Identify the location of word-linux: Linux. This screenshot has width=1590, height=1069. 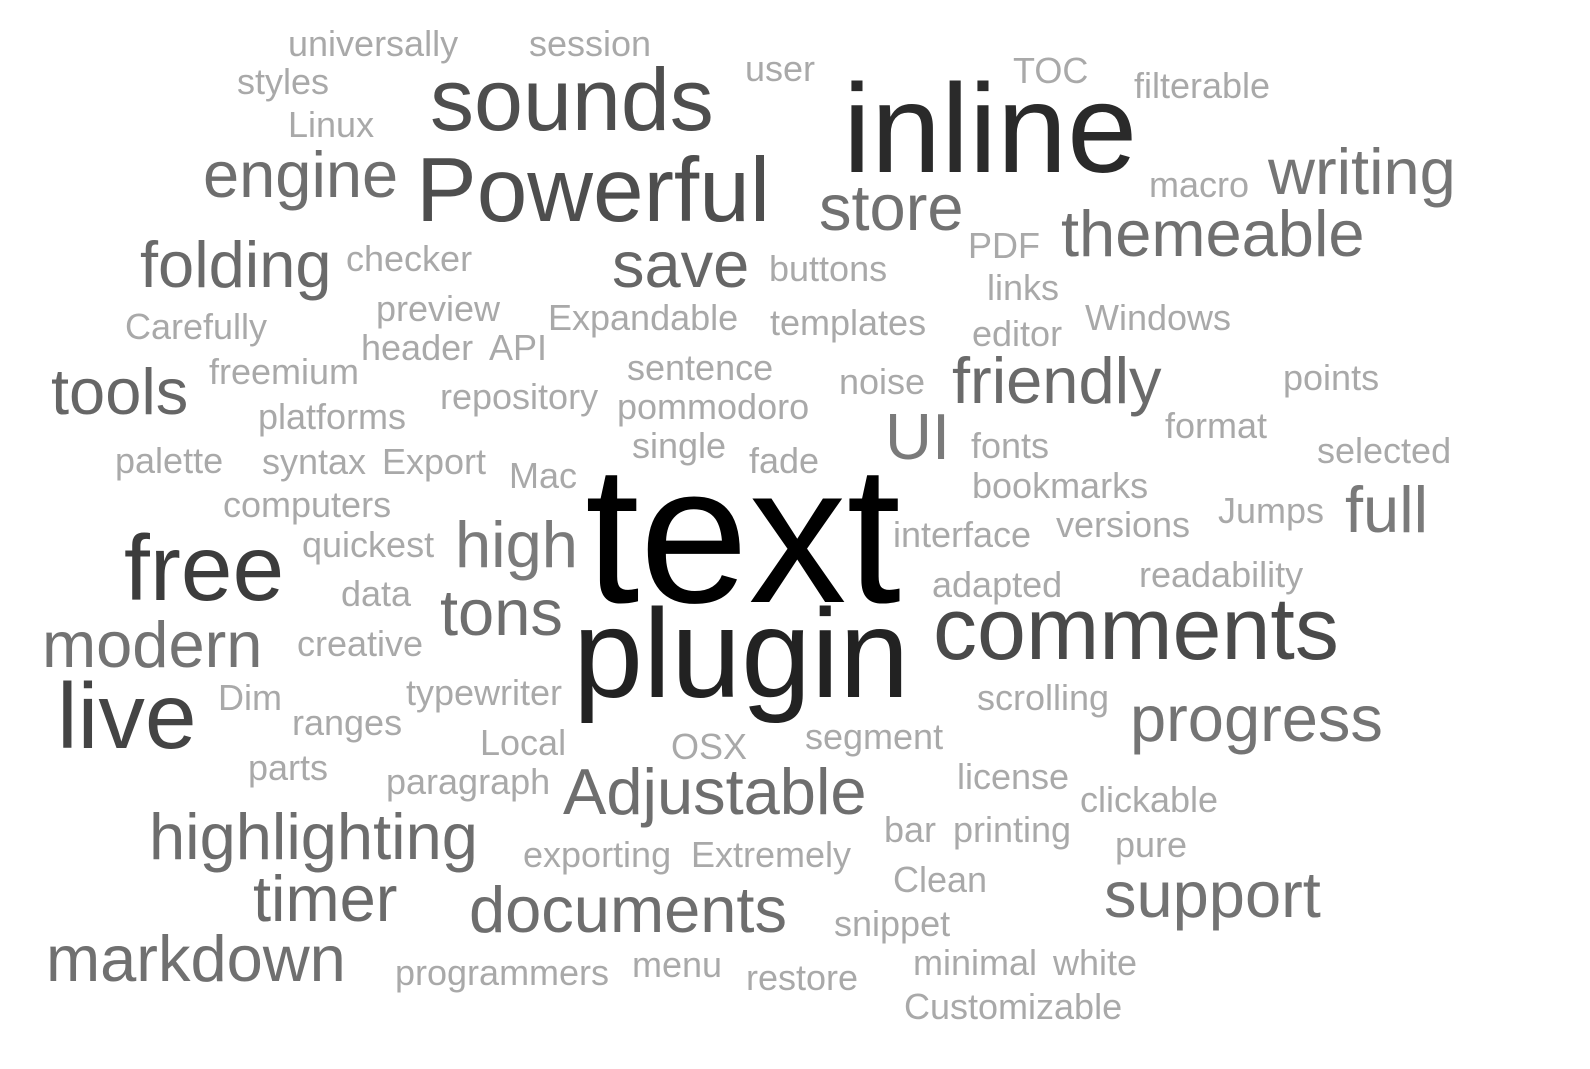
(331, 124).